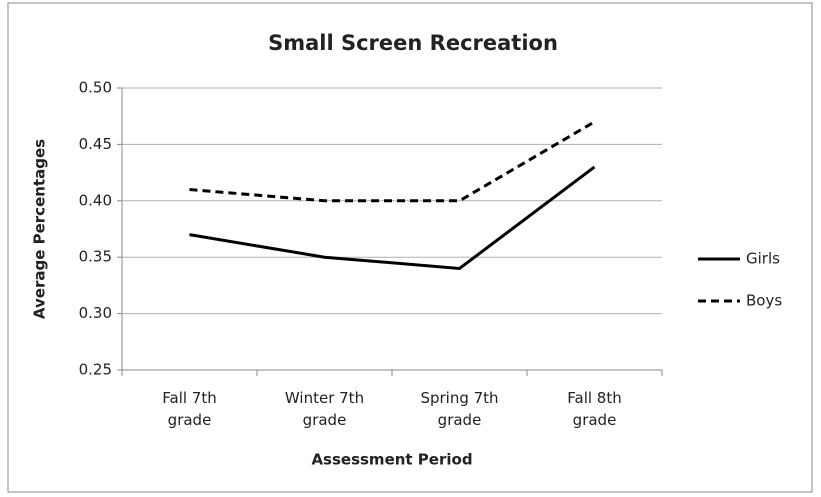  I want to click on x-tick-label-line: Fall 8th, so click(594, 398).